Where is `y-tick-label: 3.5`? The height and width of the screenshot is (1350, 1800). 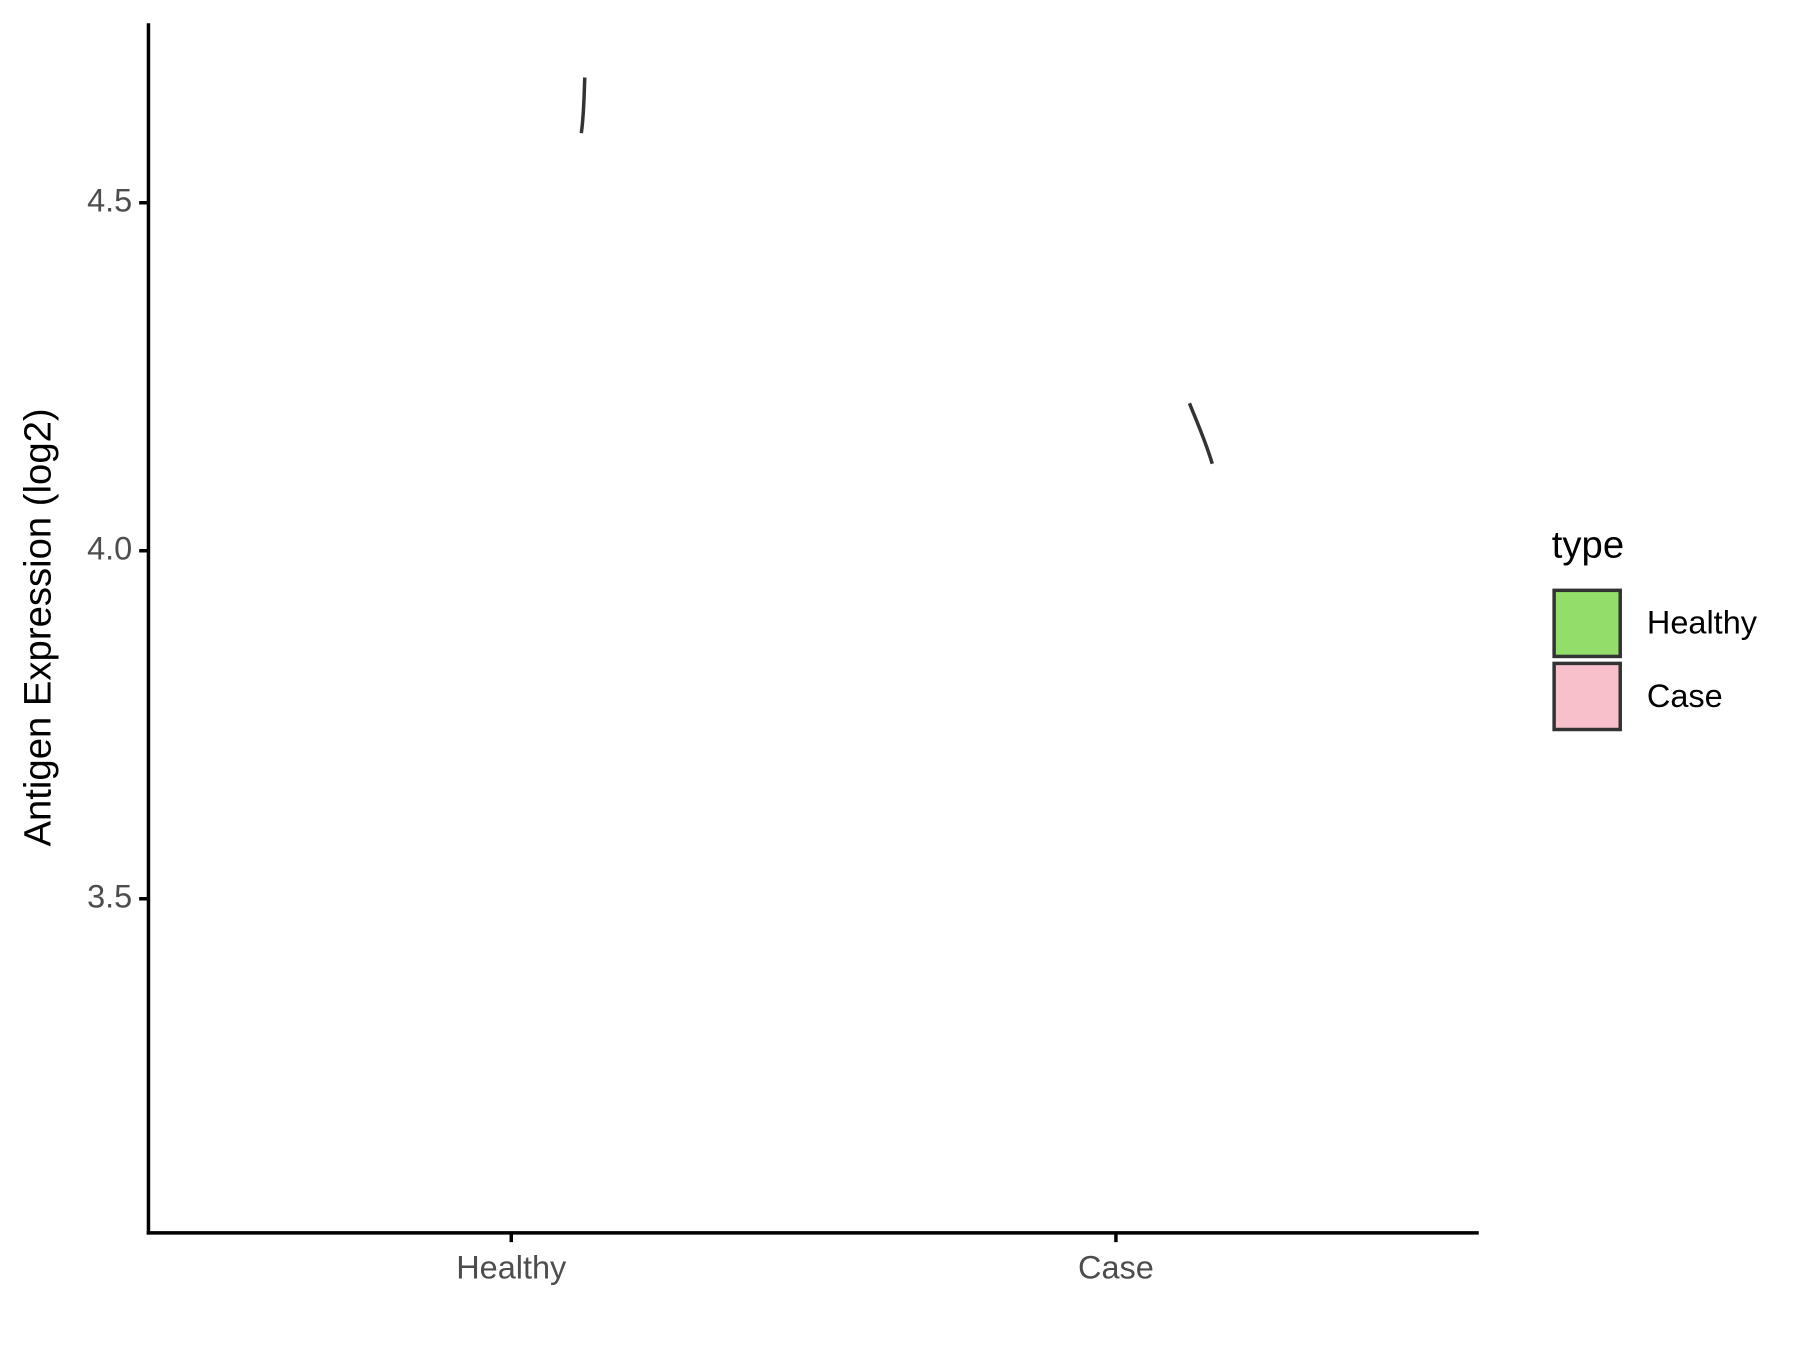
y-tick-label: 3.5 is located at coordinates (109, 896).